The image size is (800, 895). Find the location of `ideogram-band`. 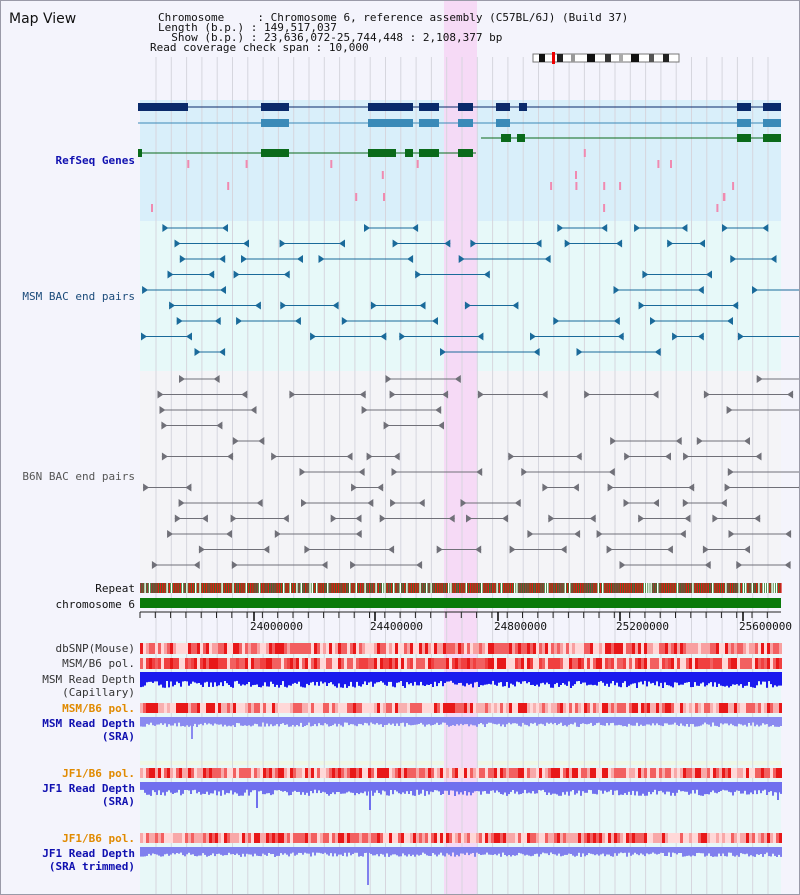

ideogram-band is located at coordinates (608, 58).